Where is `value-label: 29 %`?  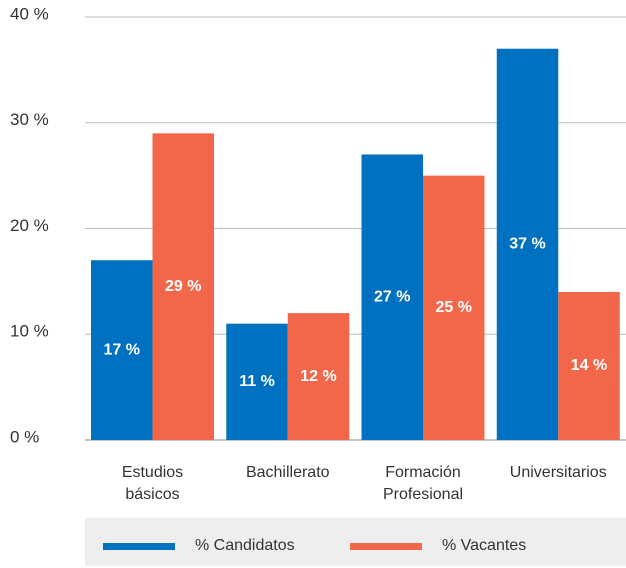
value-label: 29 % is located at coordinates (183, 286).